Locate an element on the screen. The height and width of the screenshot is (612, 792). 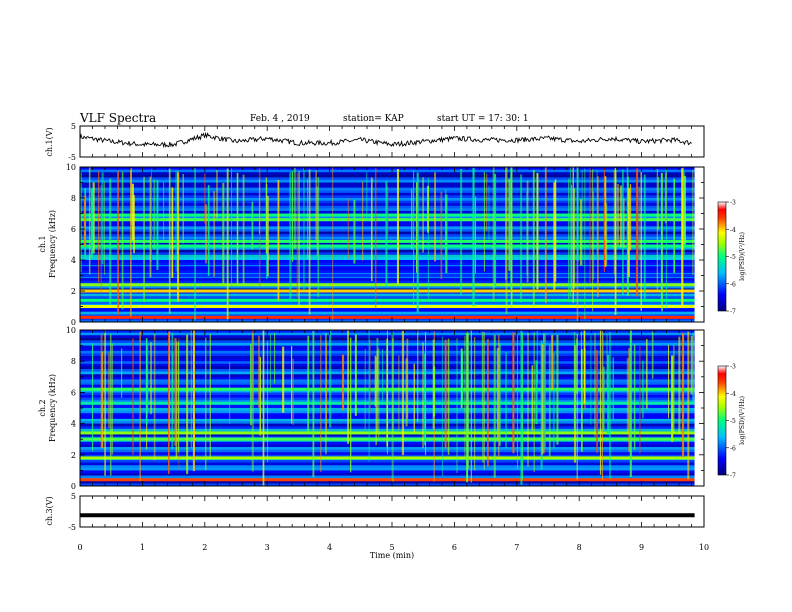
x-tick-label: 2 is located at coordinates (204, 547).